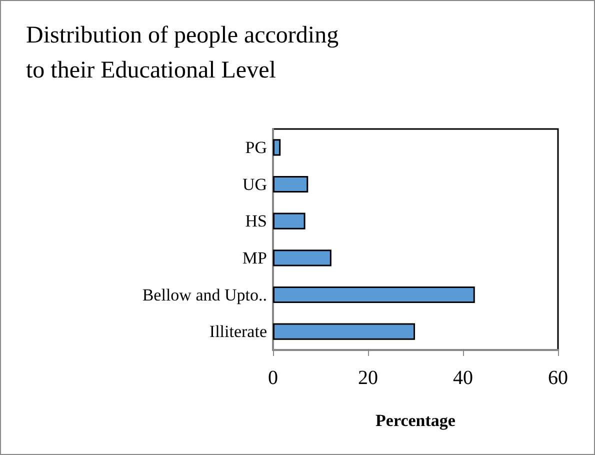 The height and width of the screenshot is (455, 595). I want to click on x-axis-title: Percentage, so click(416, 420).